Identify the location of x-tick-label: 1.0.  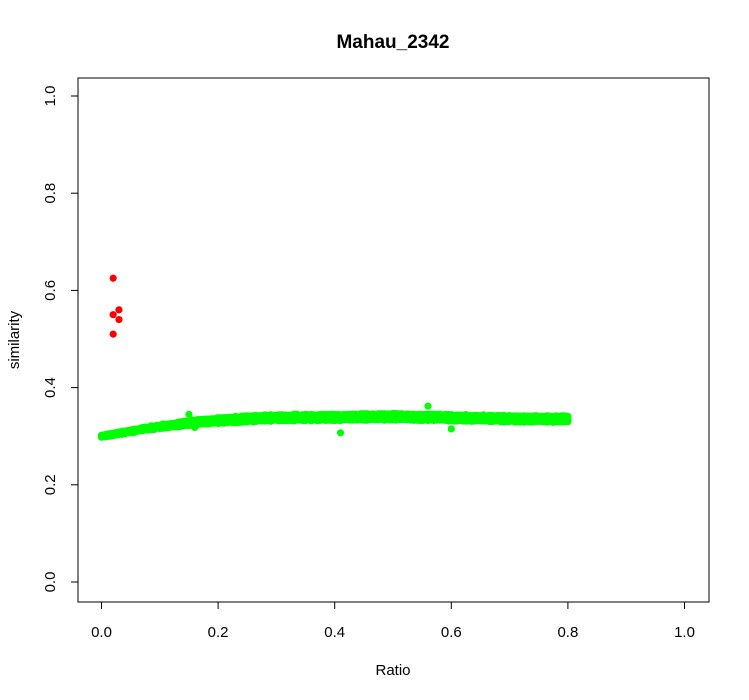
(684, 632).